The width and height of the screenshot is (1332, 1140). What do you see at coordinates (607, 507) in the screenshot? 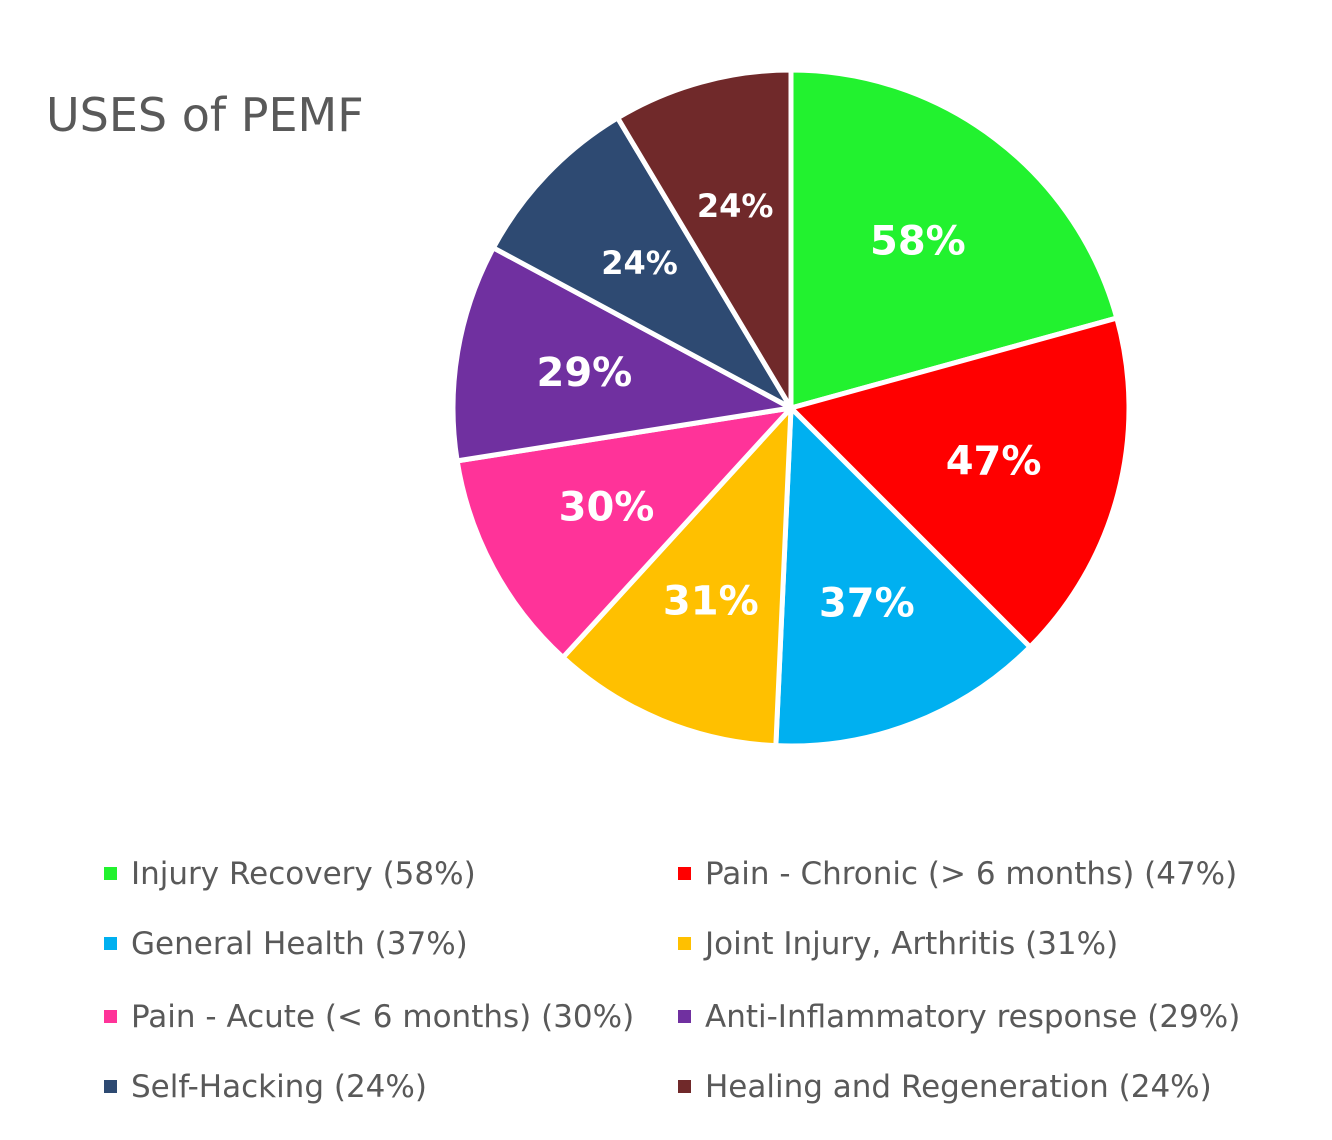
I see `slice-label-5: 30%` at bounding box center [607, 507].